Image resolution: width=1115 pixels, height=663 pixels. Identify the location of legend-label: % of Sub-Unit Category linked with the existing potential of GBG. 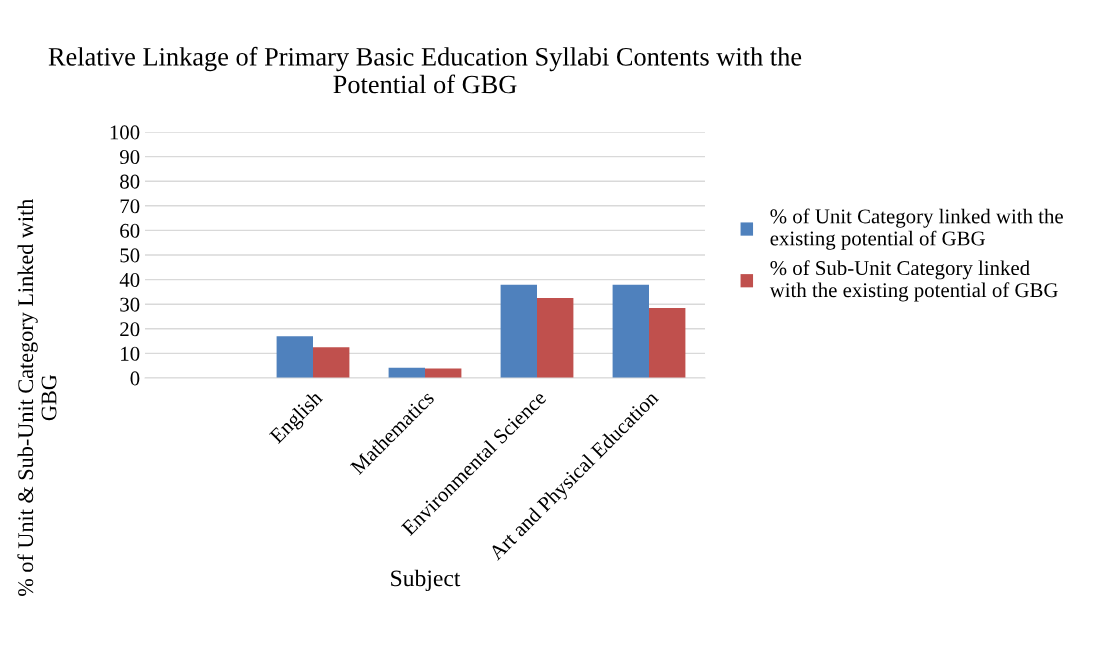
(913, 281).